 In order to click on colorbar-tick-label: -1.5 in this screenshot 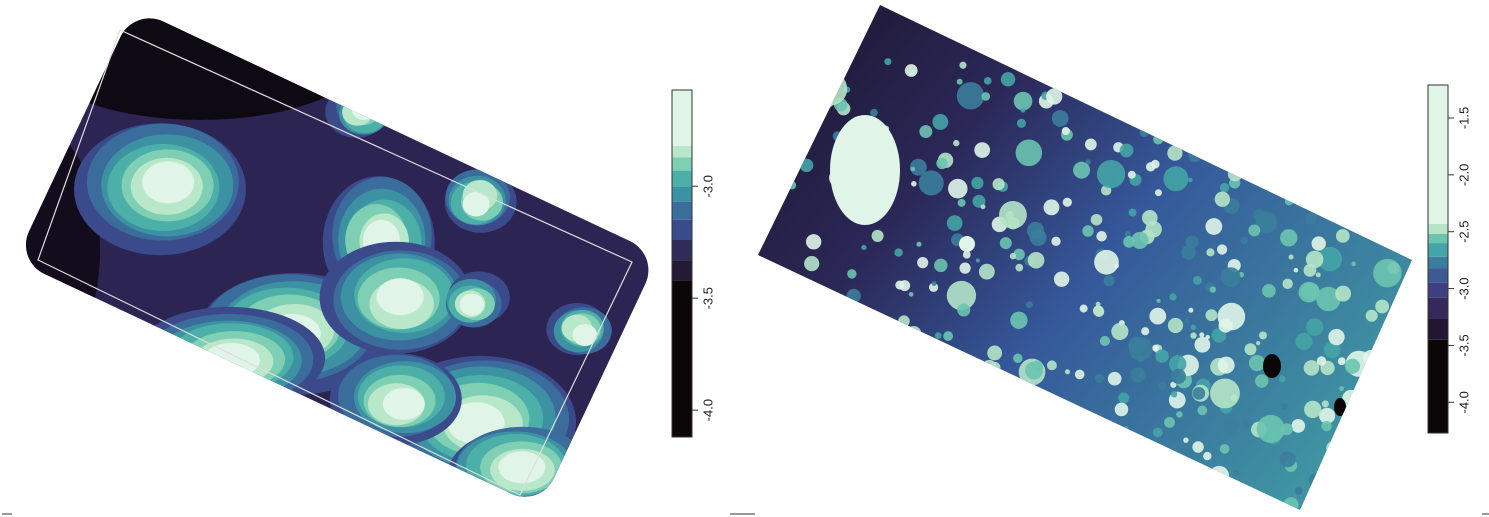, I will do `click(1464, 118)`.